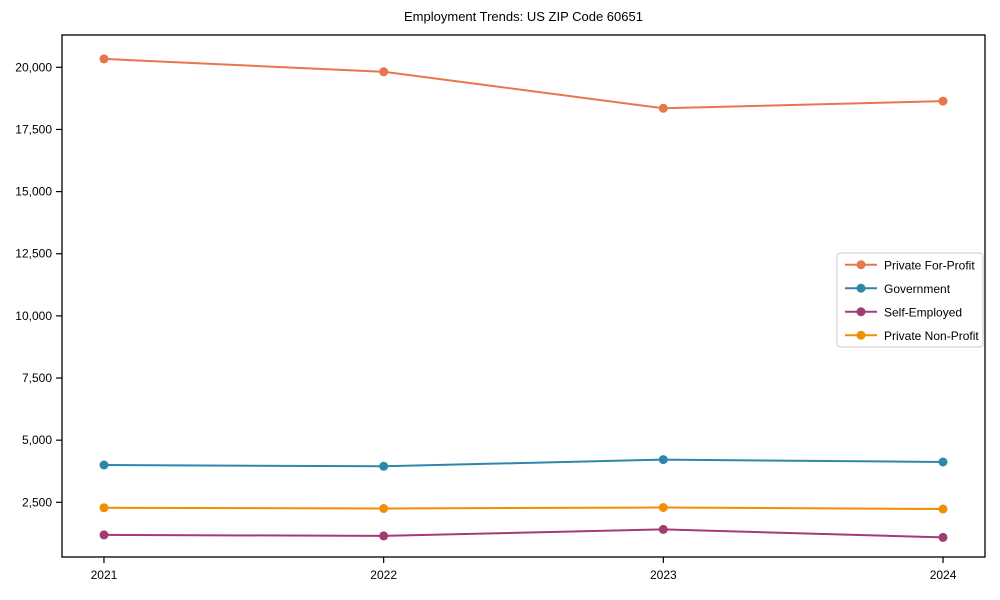  What do you see at coordinates (37, 440) in the screenshot?
I see `y-axis-tick-label: 5,000` at bounding box center [37, 440].